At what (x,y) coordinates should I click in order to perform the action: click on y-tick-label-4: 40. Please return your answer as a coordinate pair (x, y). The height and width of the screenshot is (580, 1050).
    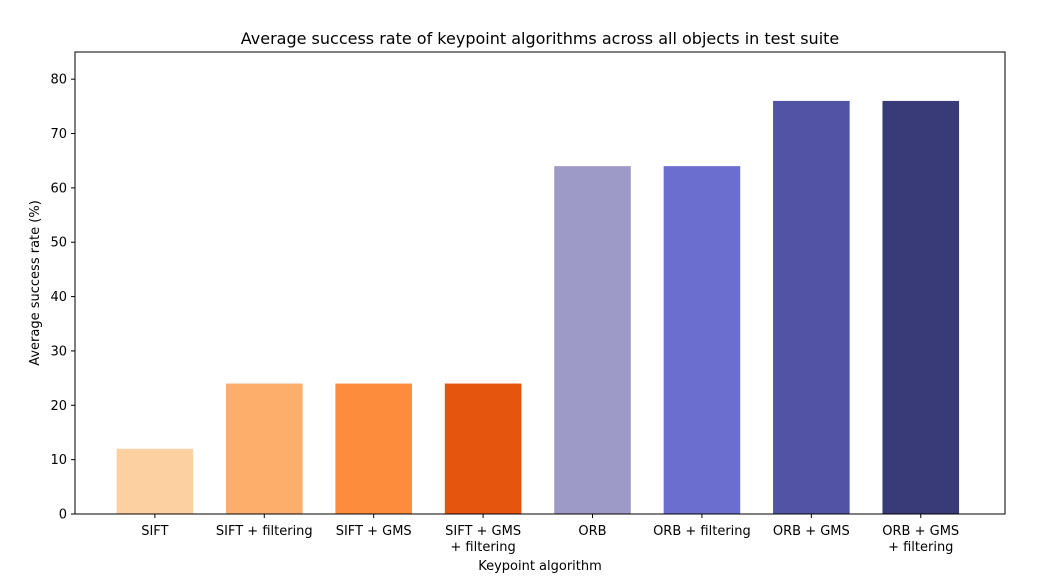
    Looking at the image, I should click on (58, 297).